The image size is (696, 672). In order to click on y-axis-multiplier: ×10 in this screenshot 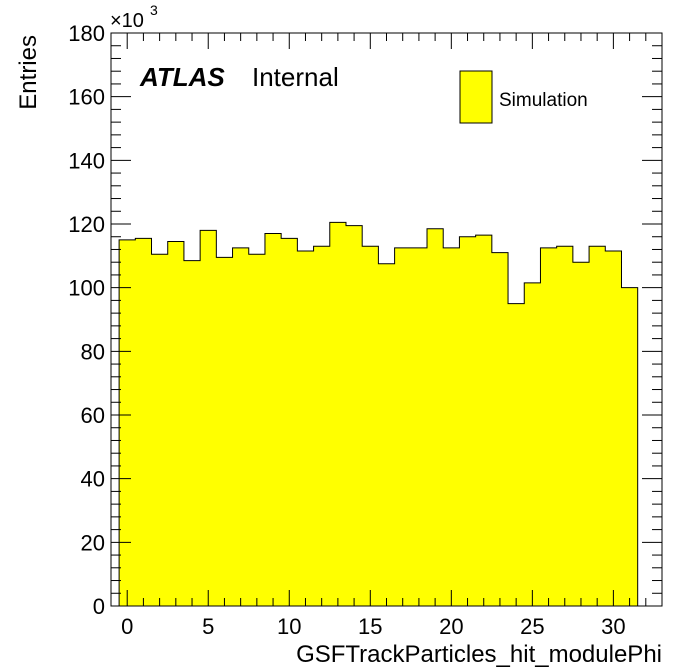, I will do `click(127, 21)`.